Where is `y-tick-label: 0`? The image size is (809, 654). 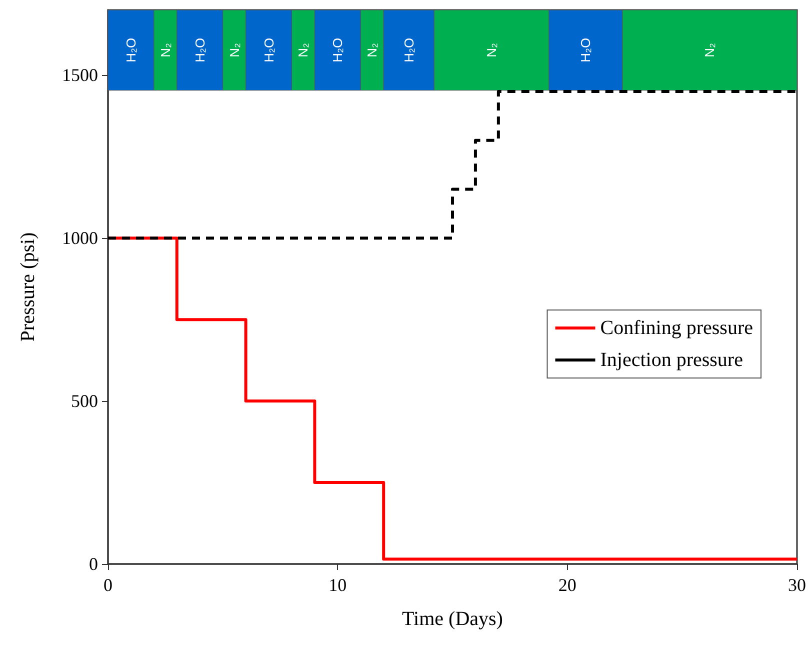 y-tick-label: 0 is located at coordinates (93, 564).